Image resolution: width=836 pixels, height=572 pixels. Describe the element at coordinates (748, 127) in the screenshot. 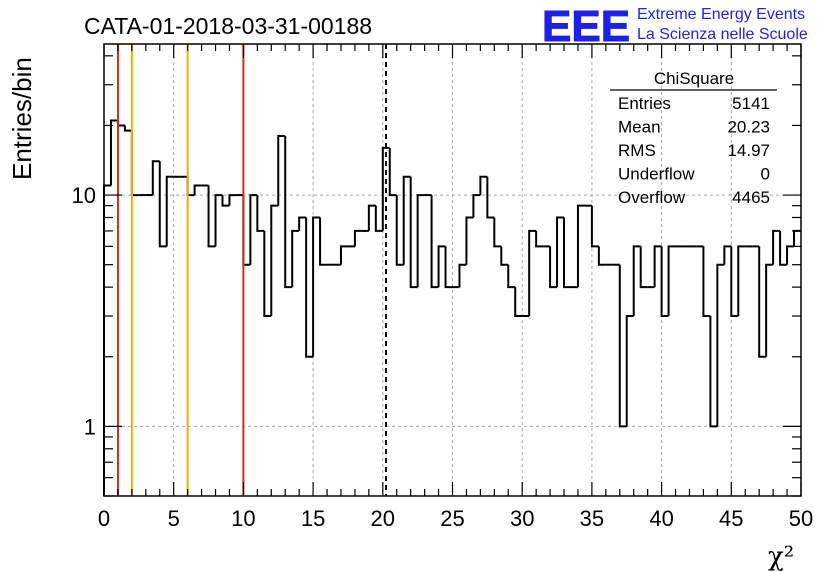

I see `stats-value: 20.23` at that location.